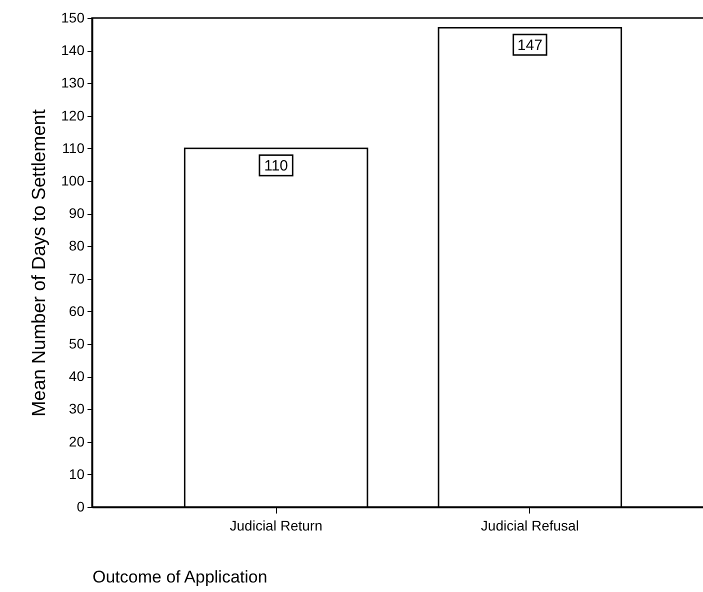  What do you see at coordinates (80, 506) in the screenshot?
I see `y-tick-label: 0` at bounding box center [80, 506].